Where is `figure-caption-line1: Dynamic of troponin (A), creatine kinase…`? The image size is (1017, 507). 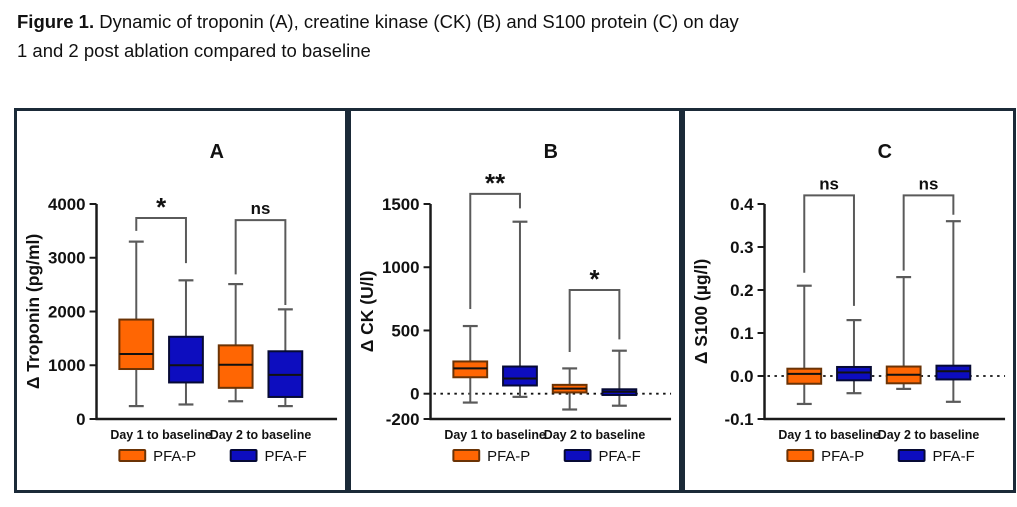 figure-caption-line1: Dynamic of troponin (A), creatine kinase… is located at coordinates (416, 21).